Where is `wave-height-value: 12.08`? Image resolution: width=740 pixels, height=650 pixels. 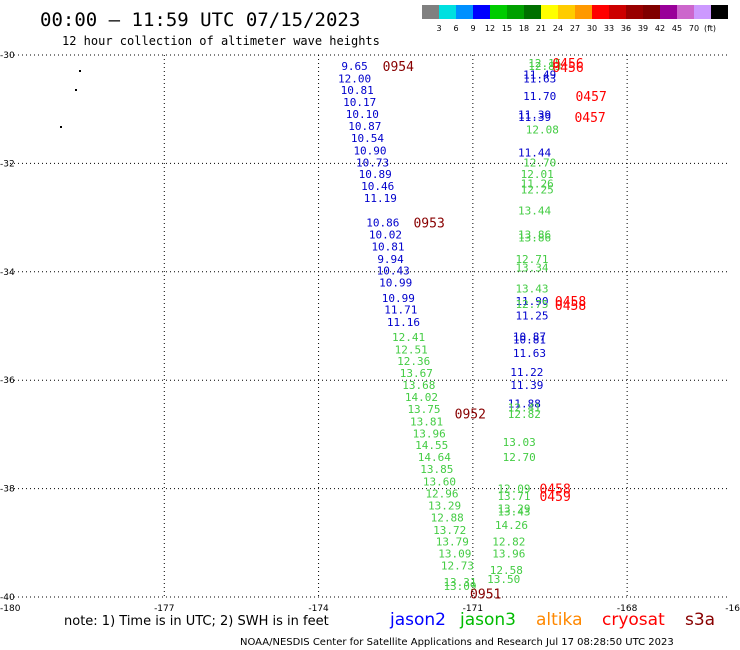
wave-height-value: 12.08 is located at coordinates (542, 129).